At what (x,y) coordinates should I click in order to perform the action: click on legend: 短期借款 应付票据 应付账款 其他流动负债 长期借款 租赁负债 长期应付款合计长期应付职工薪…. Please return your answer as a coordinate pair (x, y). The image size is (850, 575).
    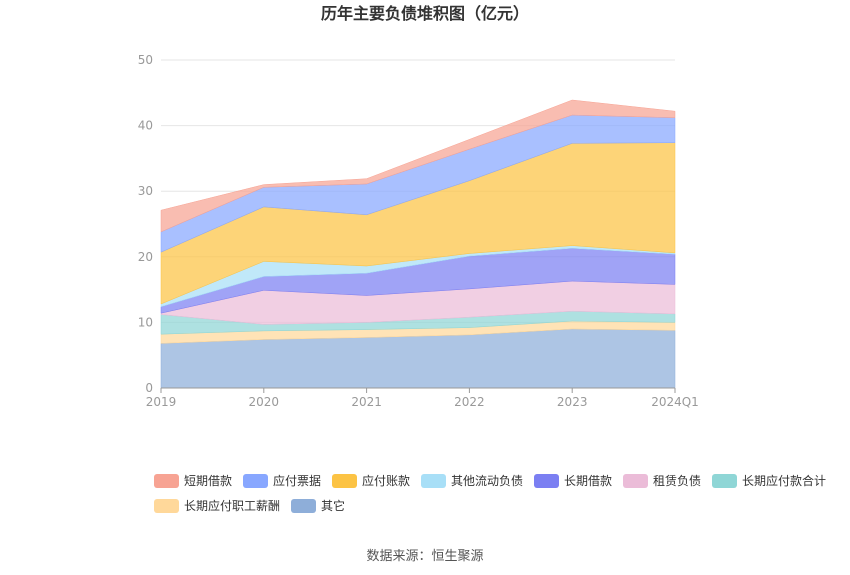
    Looking at the image, I should click on (490, 493).